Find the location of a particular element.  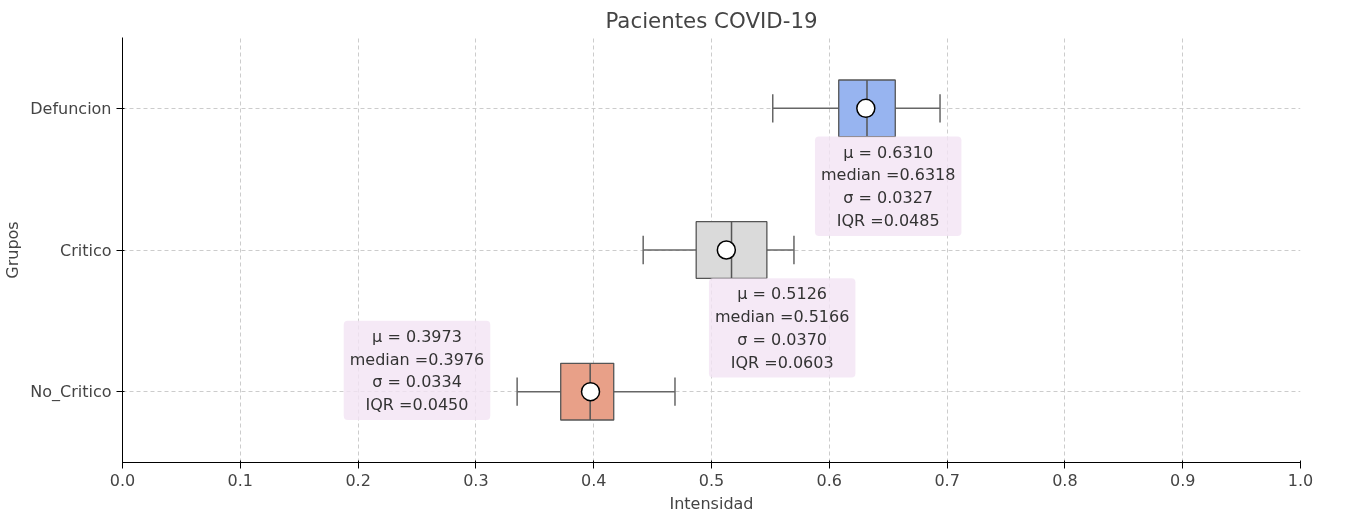

y-axis-title: Grupos is located at coordinates (13, 250).